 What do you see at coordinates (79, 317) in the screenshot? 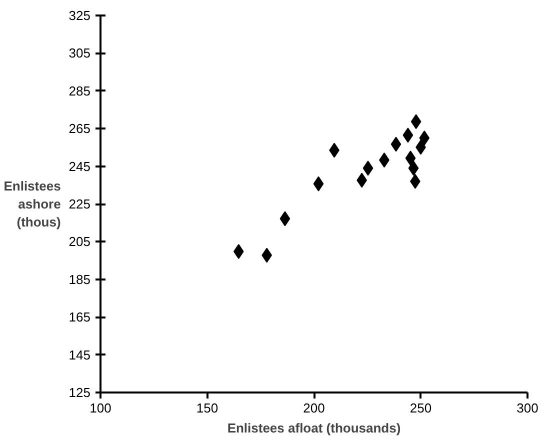
I see `y-tick-label: 165` at bounding box center [79, 317].